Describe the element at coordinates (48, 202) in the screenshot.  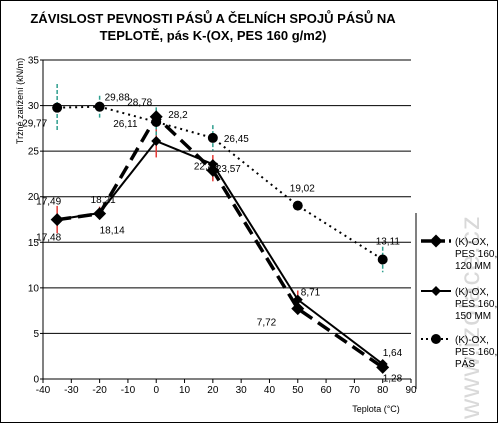
I see `data-label-1: 17,49` at that location.